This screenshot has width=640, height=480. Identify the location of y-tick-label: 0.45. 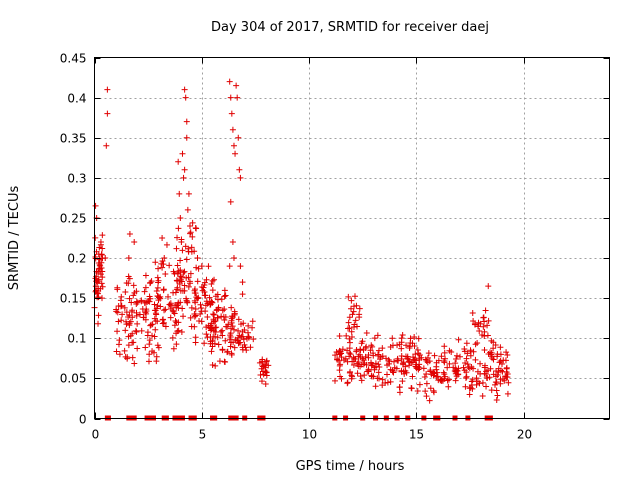
(73, 59).